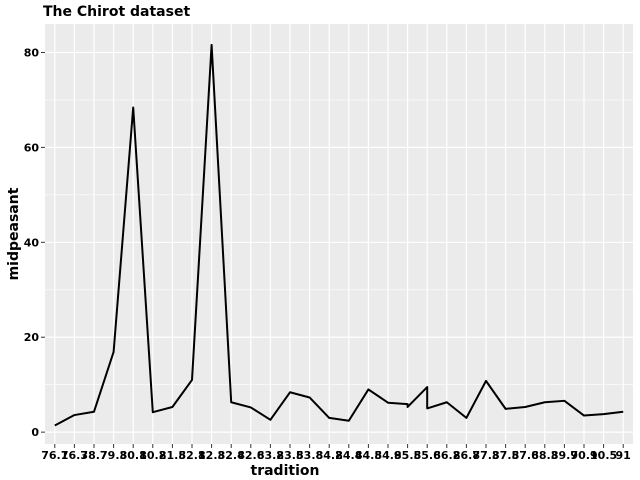 The height and width of the screenshot is (480, 640). What do you see at coordinates (74, 455) in the screenshot?
I see `x-tick-label: 76.3` at bounding box center [74, 455].